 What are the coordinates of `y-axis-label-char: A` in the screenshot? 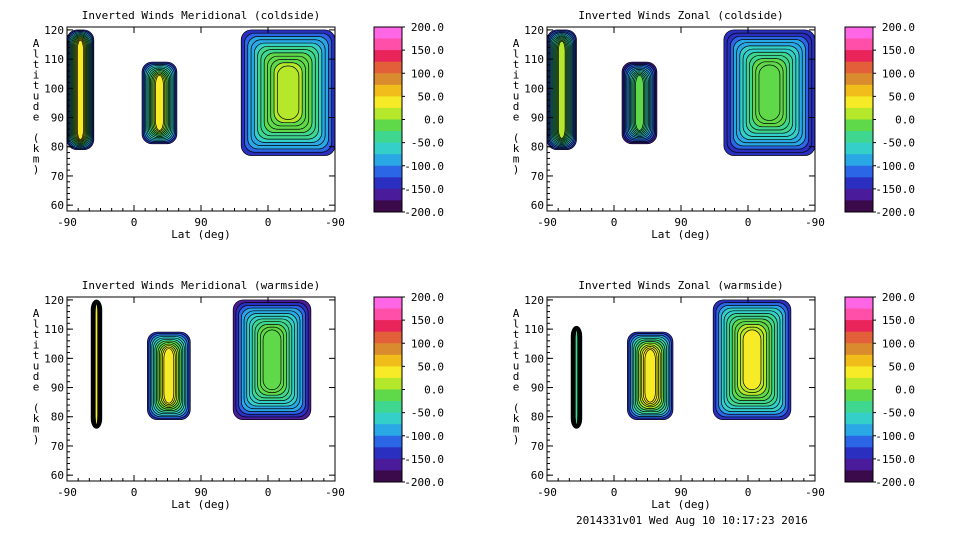 It's located at (36, 313).